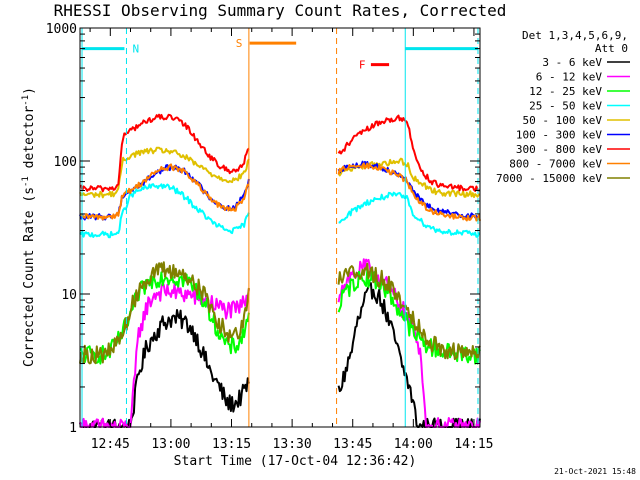 The height and width of the screenshot is (480, 640). What do you see at coordinates (61, 29) in the screenshot?
I see `y-tick-label: 1000` at bounding box center [61, 29].